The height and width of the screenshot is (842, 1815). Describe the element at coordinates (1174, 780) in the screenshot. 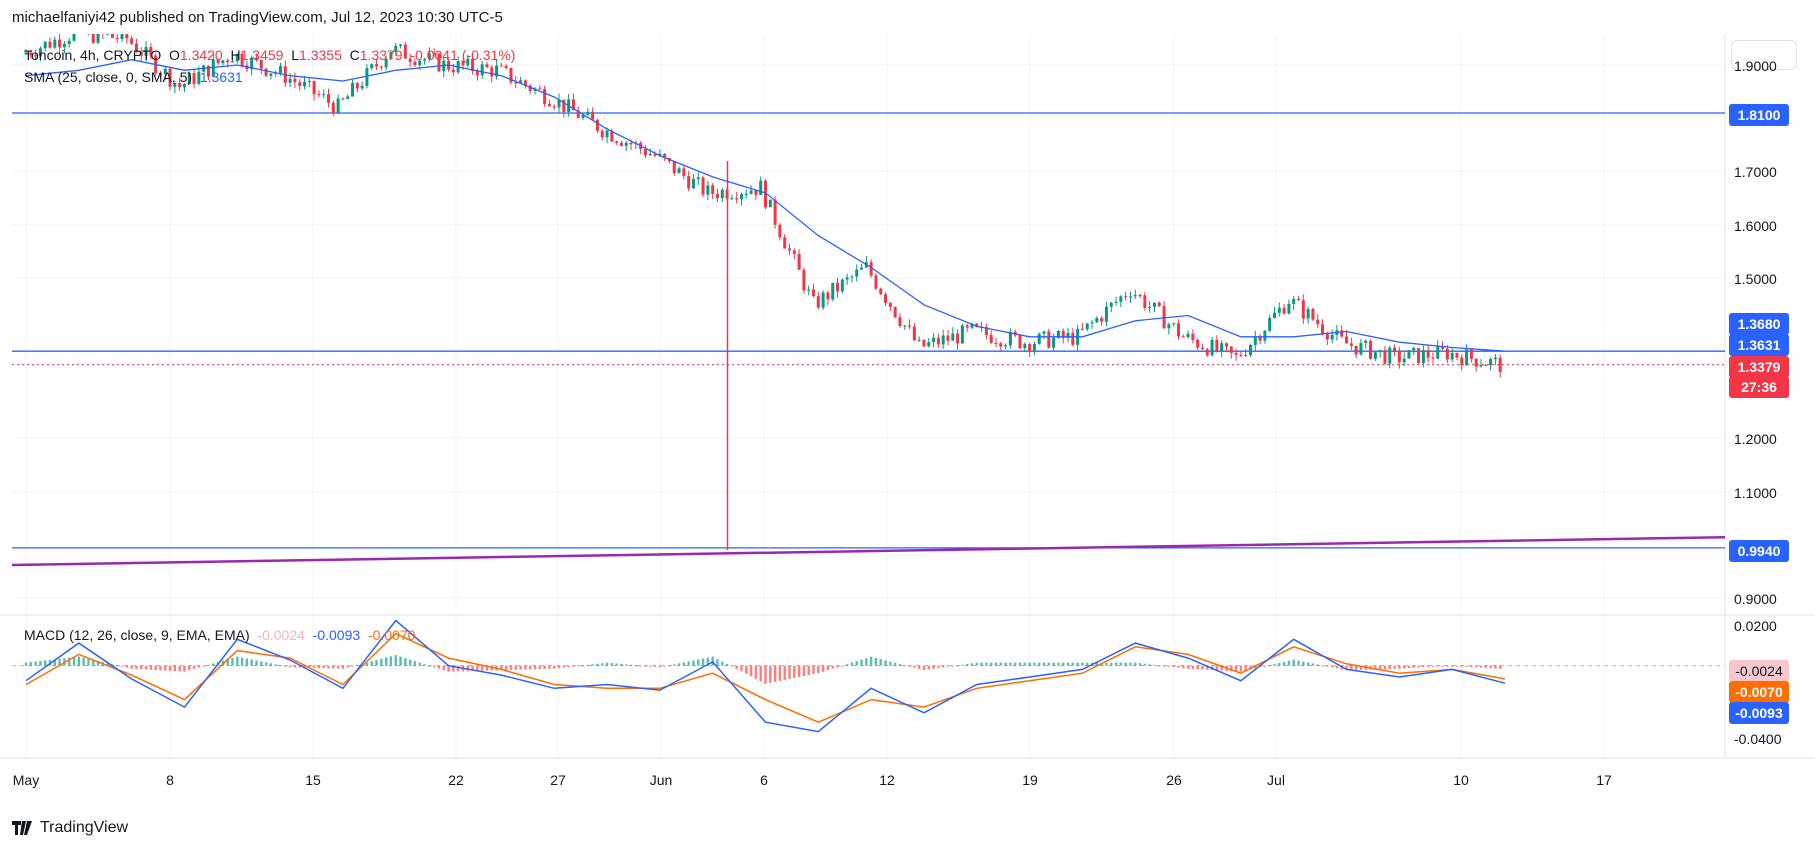

I see `time-axis-label: 26` at that location.